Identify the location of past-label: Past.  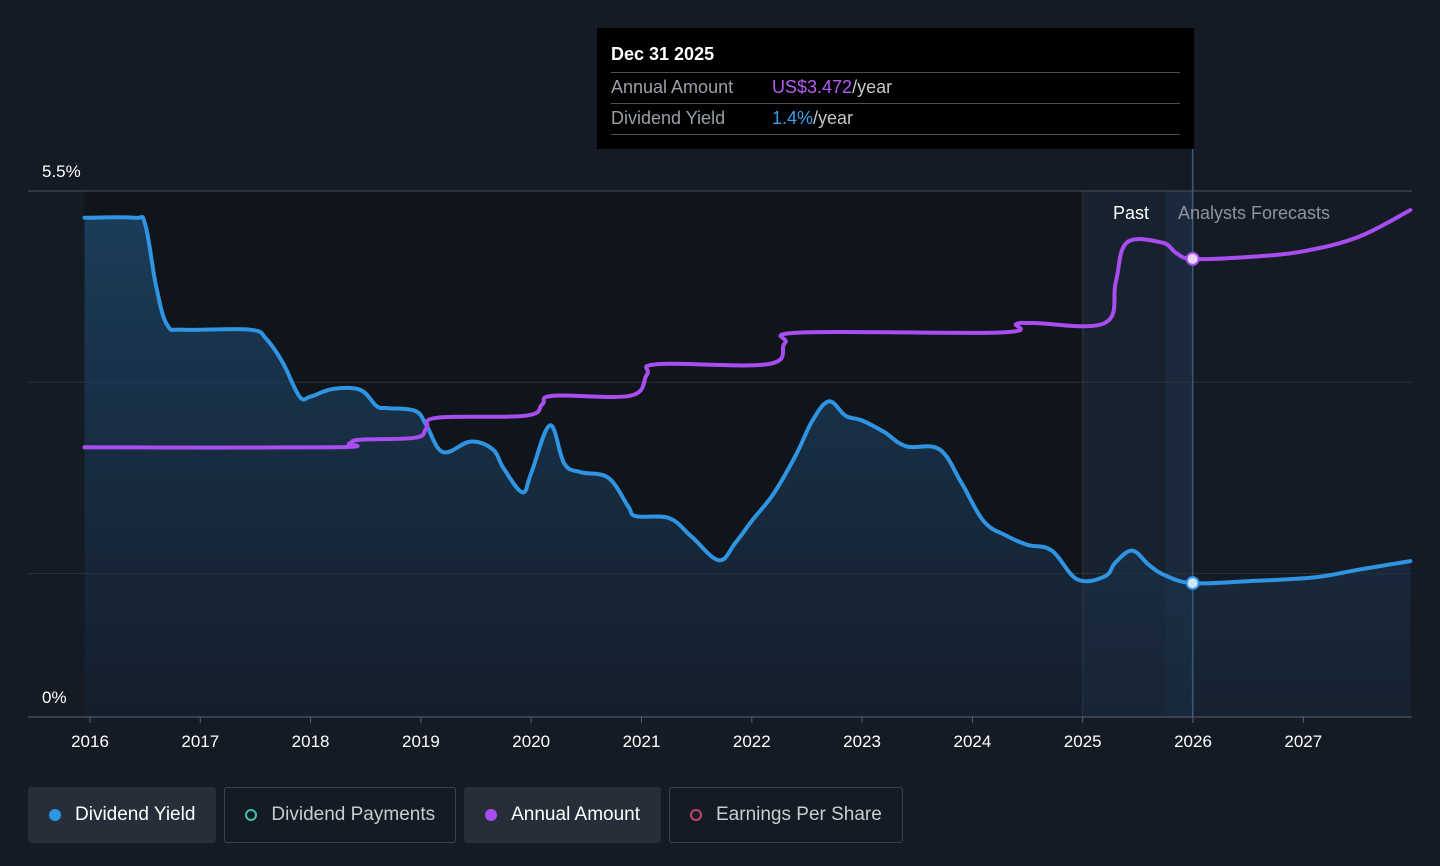
(1131, 213).